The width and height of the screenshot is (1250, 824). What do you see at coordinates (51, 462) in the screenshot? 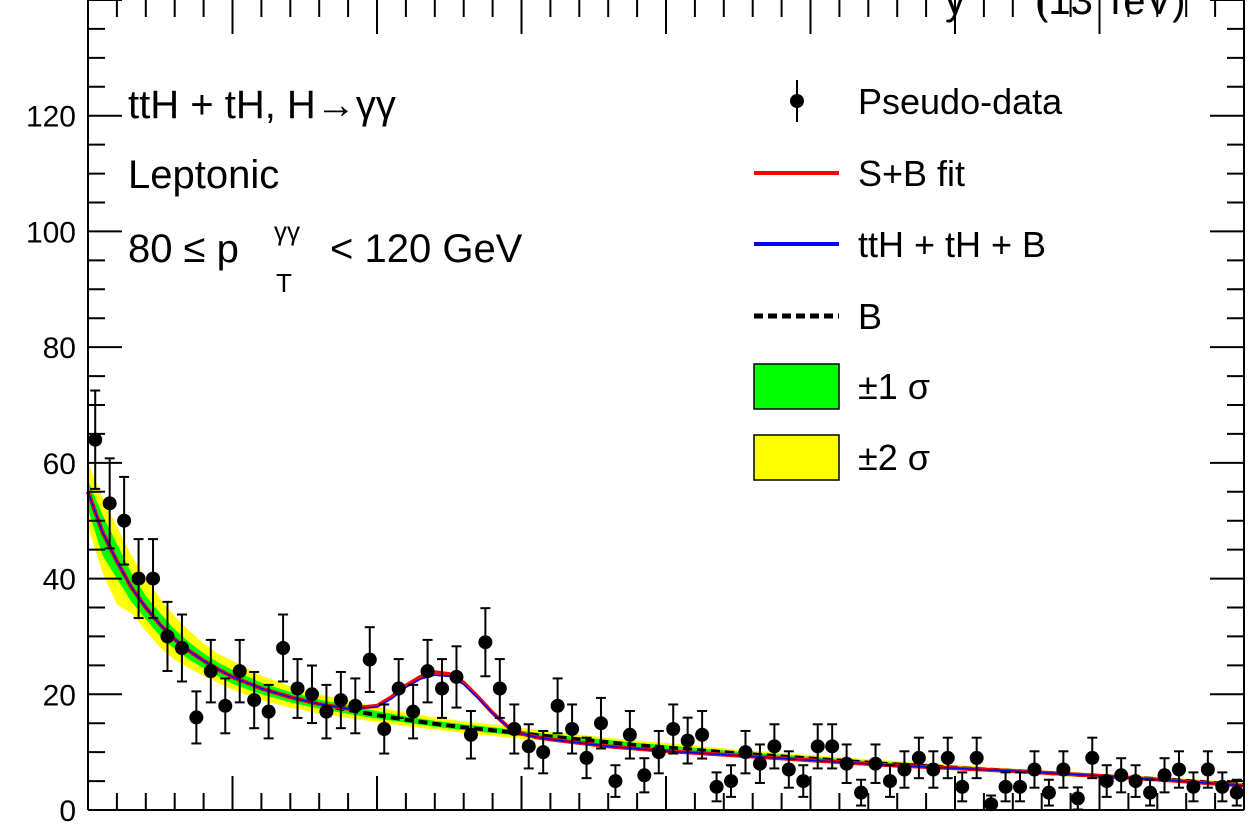
I see `y-axis-tick-labels: 0 20 40 60 80 100 120` at bounding box center [51, 462].